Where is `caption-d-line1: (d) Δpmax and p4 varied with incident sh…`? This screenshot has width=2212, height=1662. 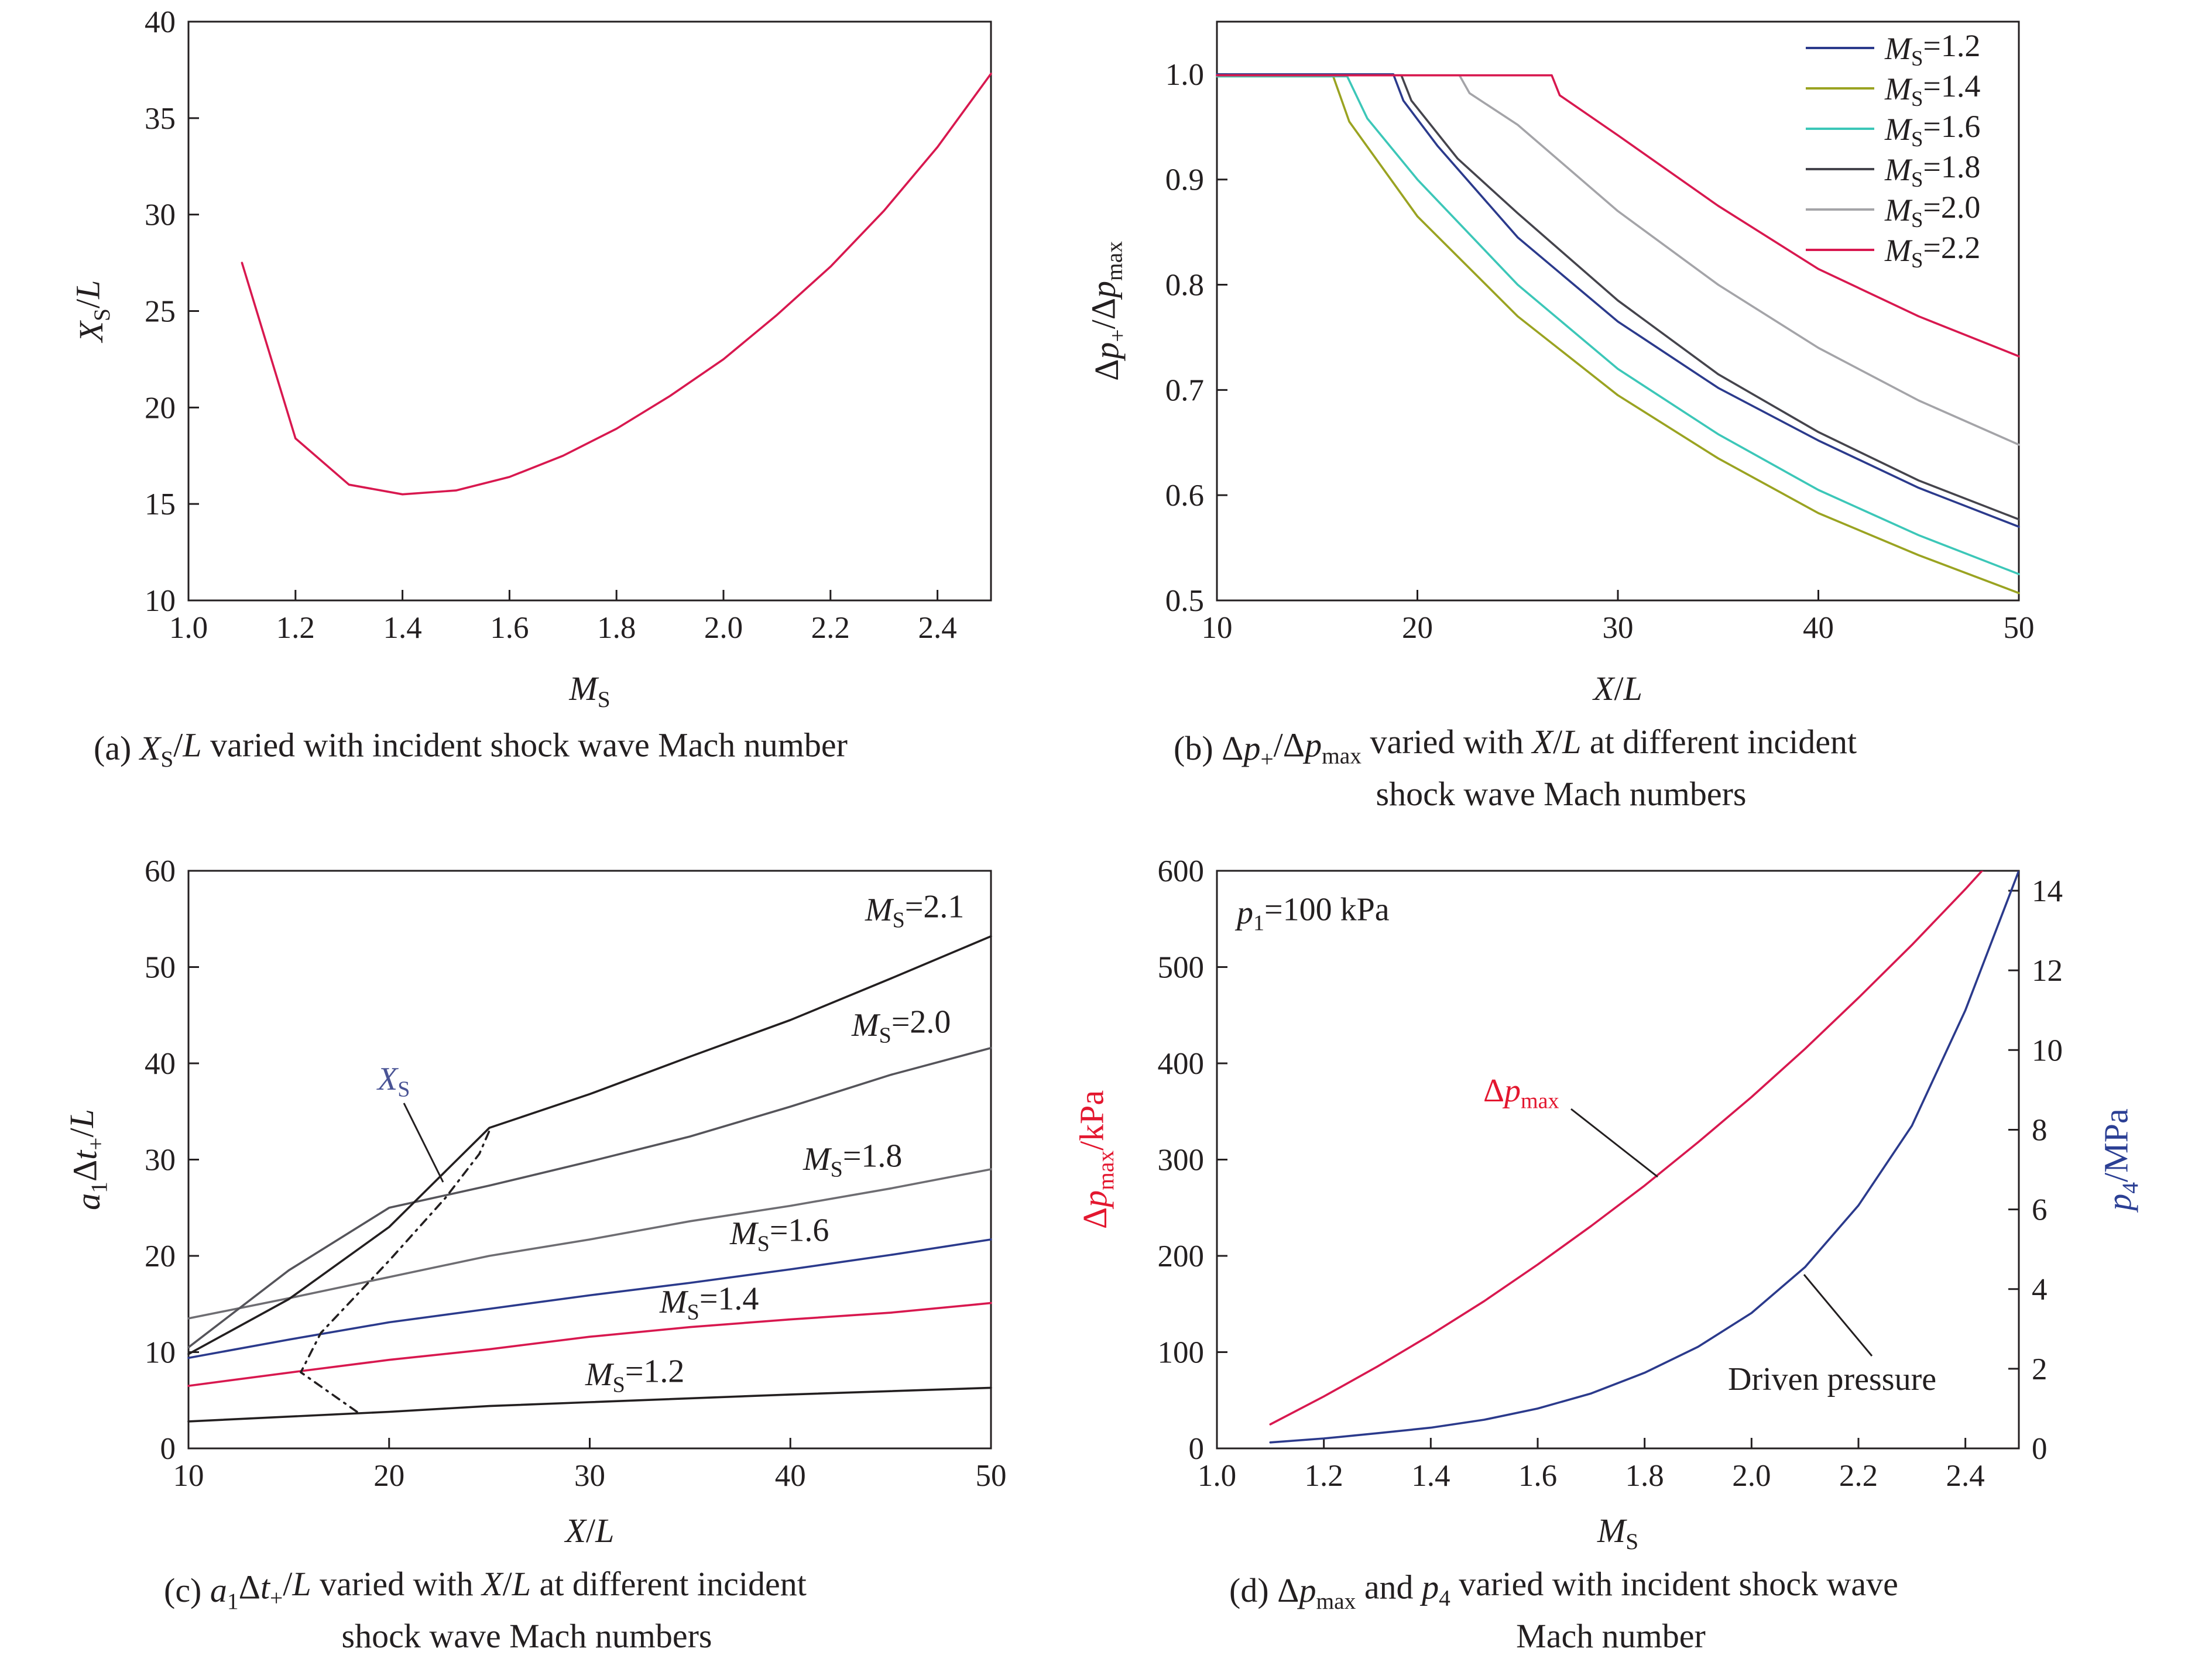 caption-d-line1: (d) Δpmax and p4 varied with incident sh… is located at coordinates (1563, 1589).